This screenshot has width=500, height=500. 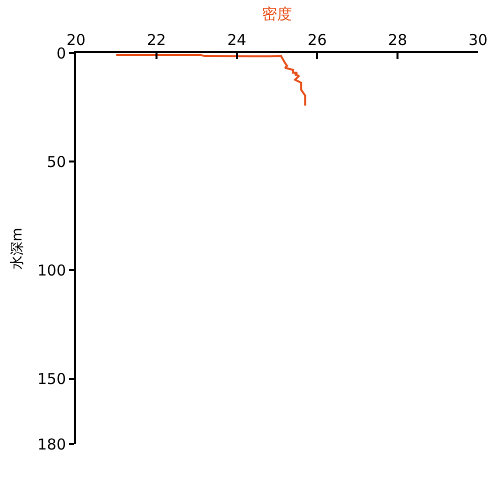 What do you see at coordinates (61, 53) in the screenshot?
I see `y-tick-label: 0` at bounding box center [61, 53].